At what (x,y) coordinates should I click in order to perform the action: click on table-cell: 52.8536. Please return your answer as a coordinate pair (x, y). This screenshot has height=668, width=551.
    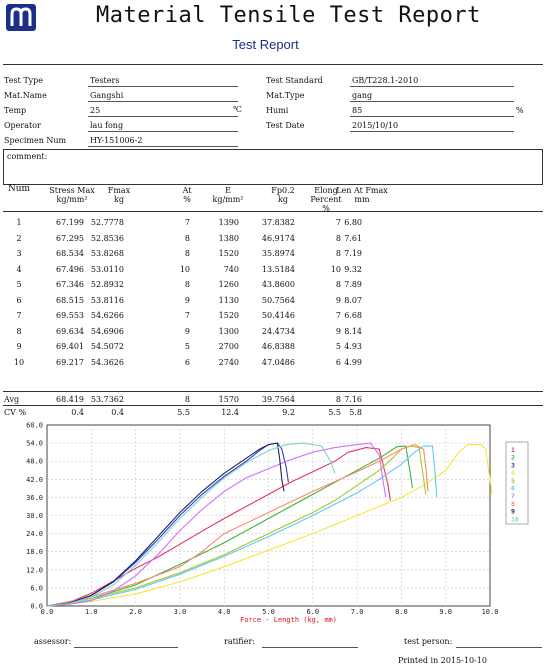
    Looking at the image, I should click on (107, 238).